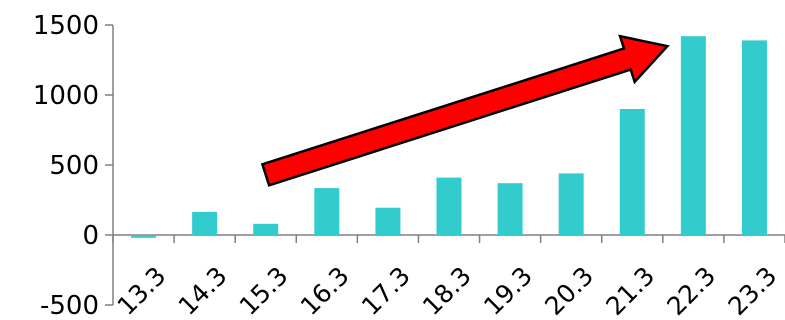 This screenshot has height=320, width=785. What do you see at coordinates (386, 290) in the screenshot?
I see `x-tick-label: 17.3` at bounding box center [386, 290].